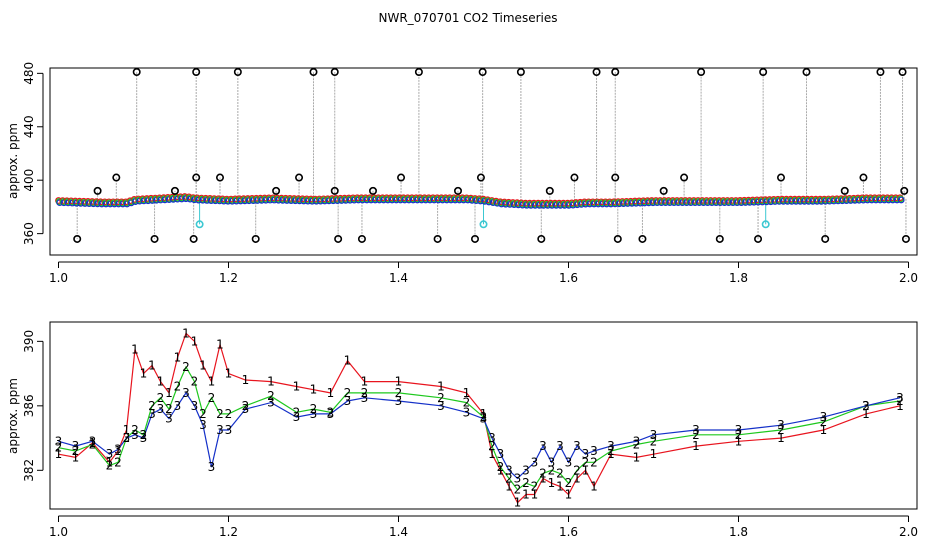 Image resolution: width=936 pixels, height=540 pixels. I want to click on top-flag-point, so click(765, 224).